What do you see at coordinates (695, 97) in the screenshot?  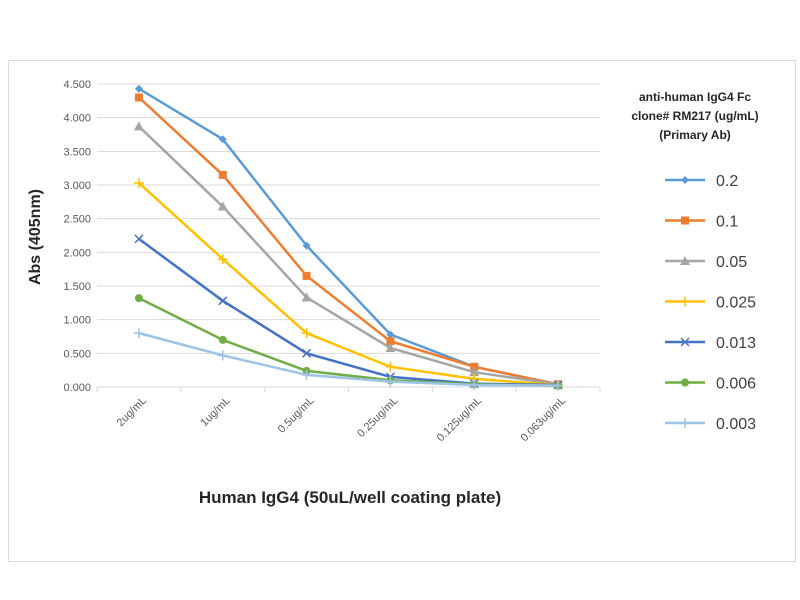 I see `legend-title: anti-human IgG4 Fc` at bounding box center [695, 97].